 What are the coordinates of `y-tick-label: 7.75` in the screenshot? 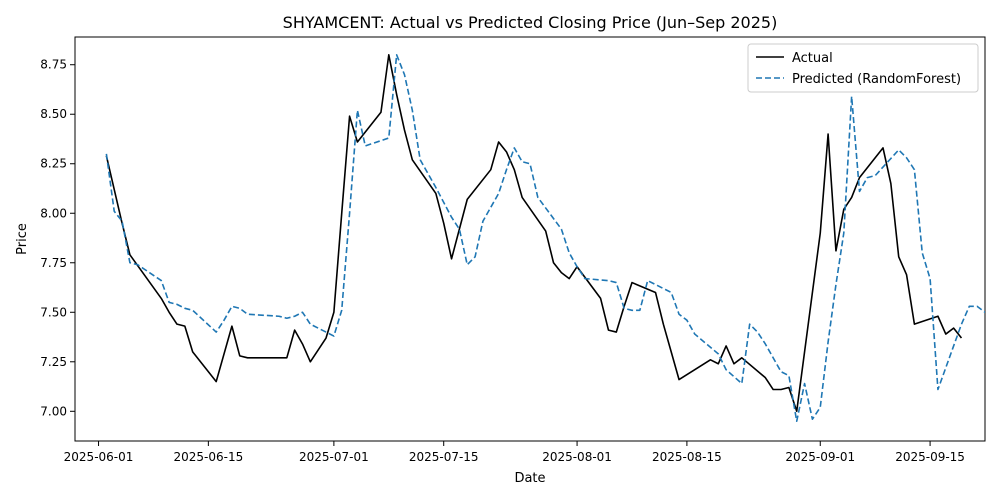 It's located at (53, 263).